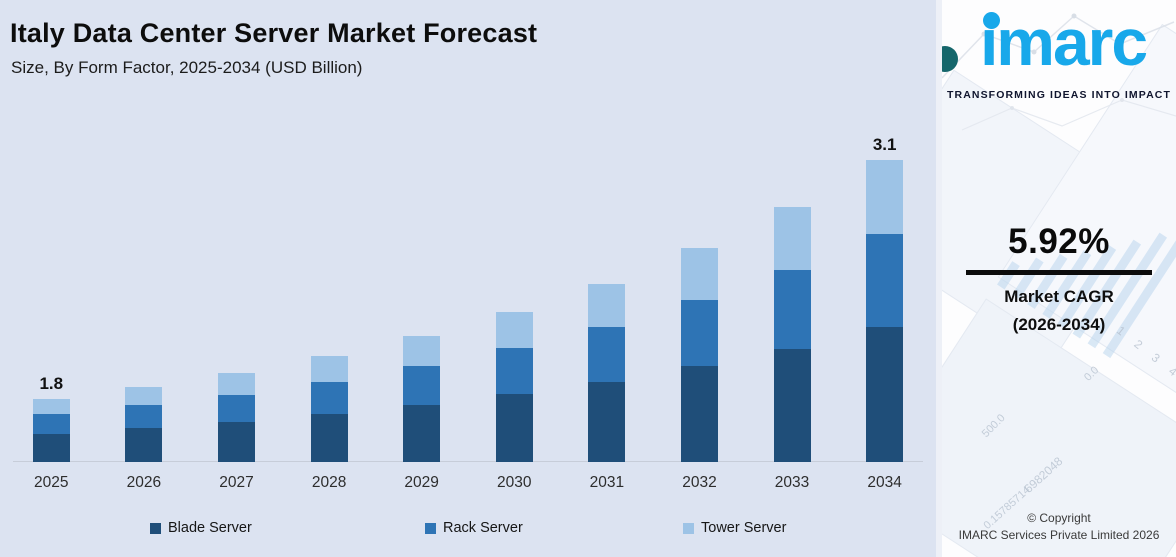  What do you see at coordinates (329, 313) in the screenshot?
I see `bar-column-2028: 2028` at bounding box center [329, 313].